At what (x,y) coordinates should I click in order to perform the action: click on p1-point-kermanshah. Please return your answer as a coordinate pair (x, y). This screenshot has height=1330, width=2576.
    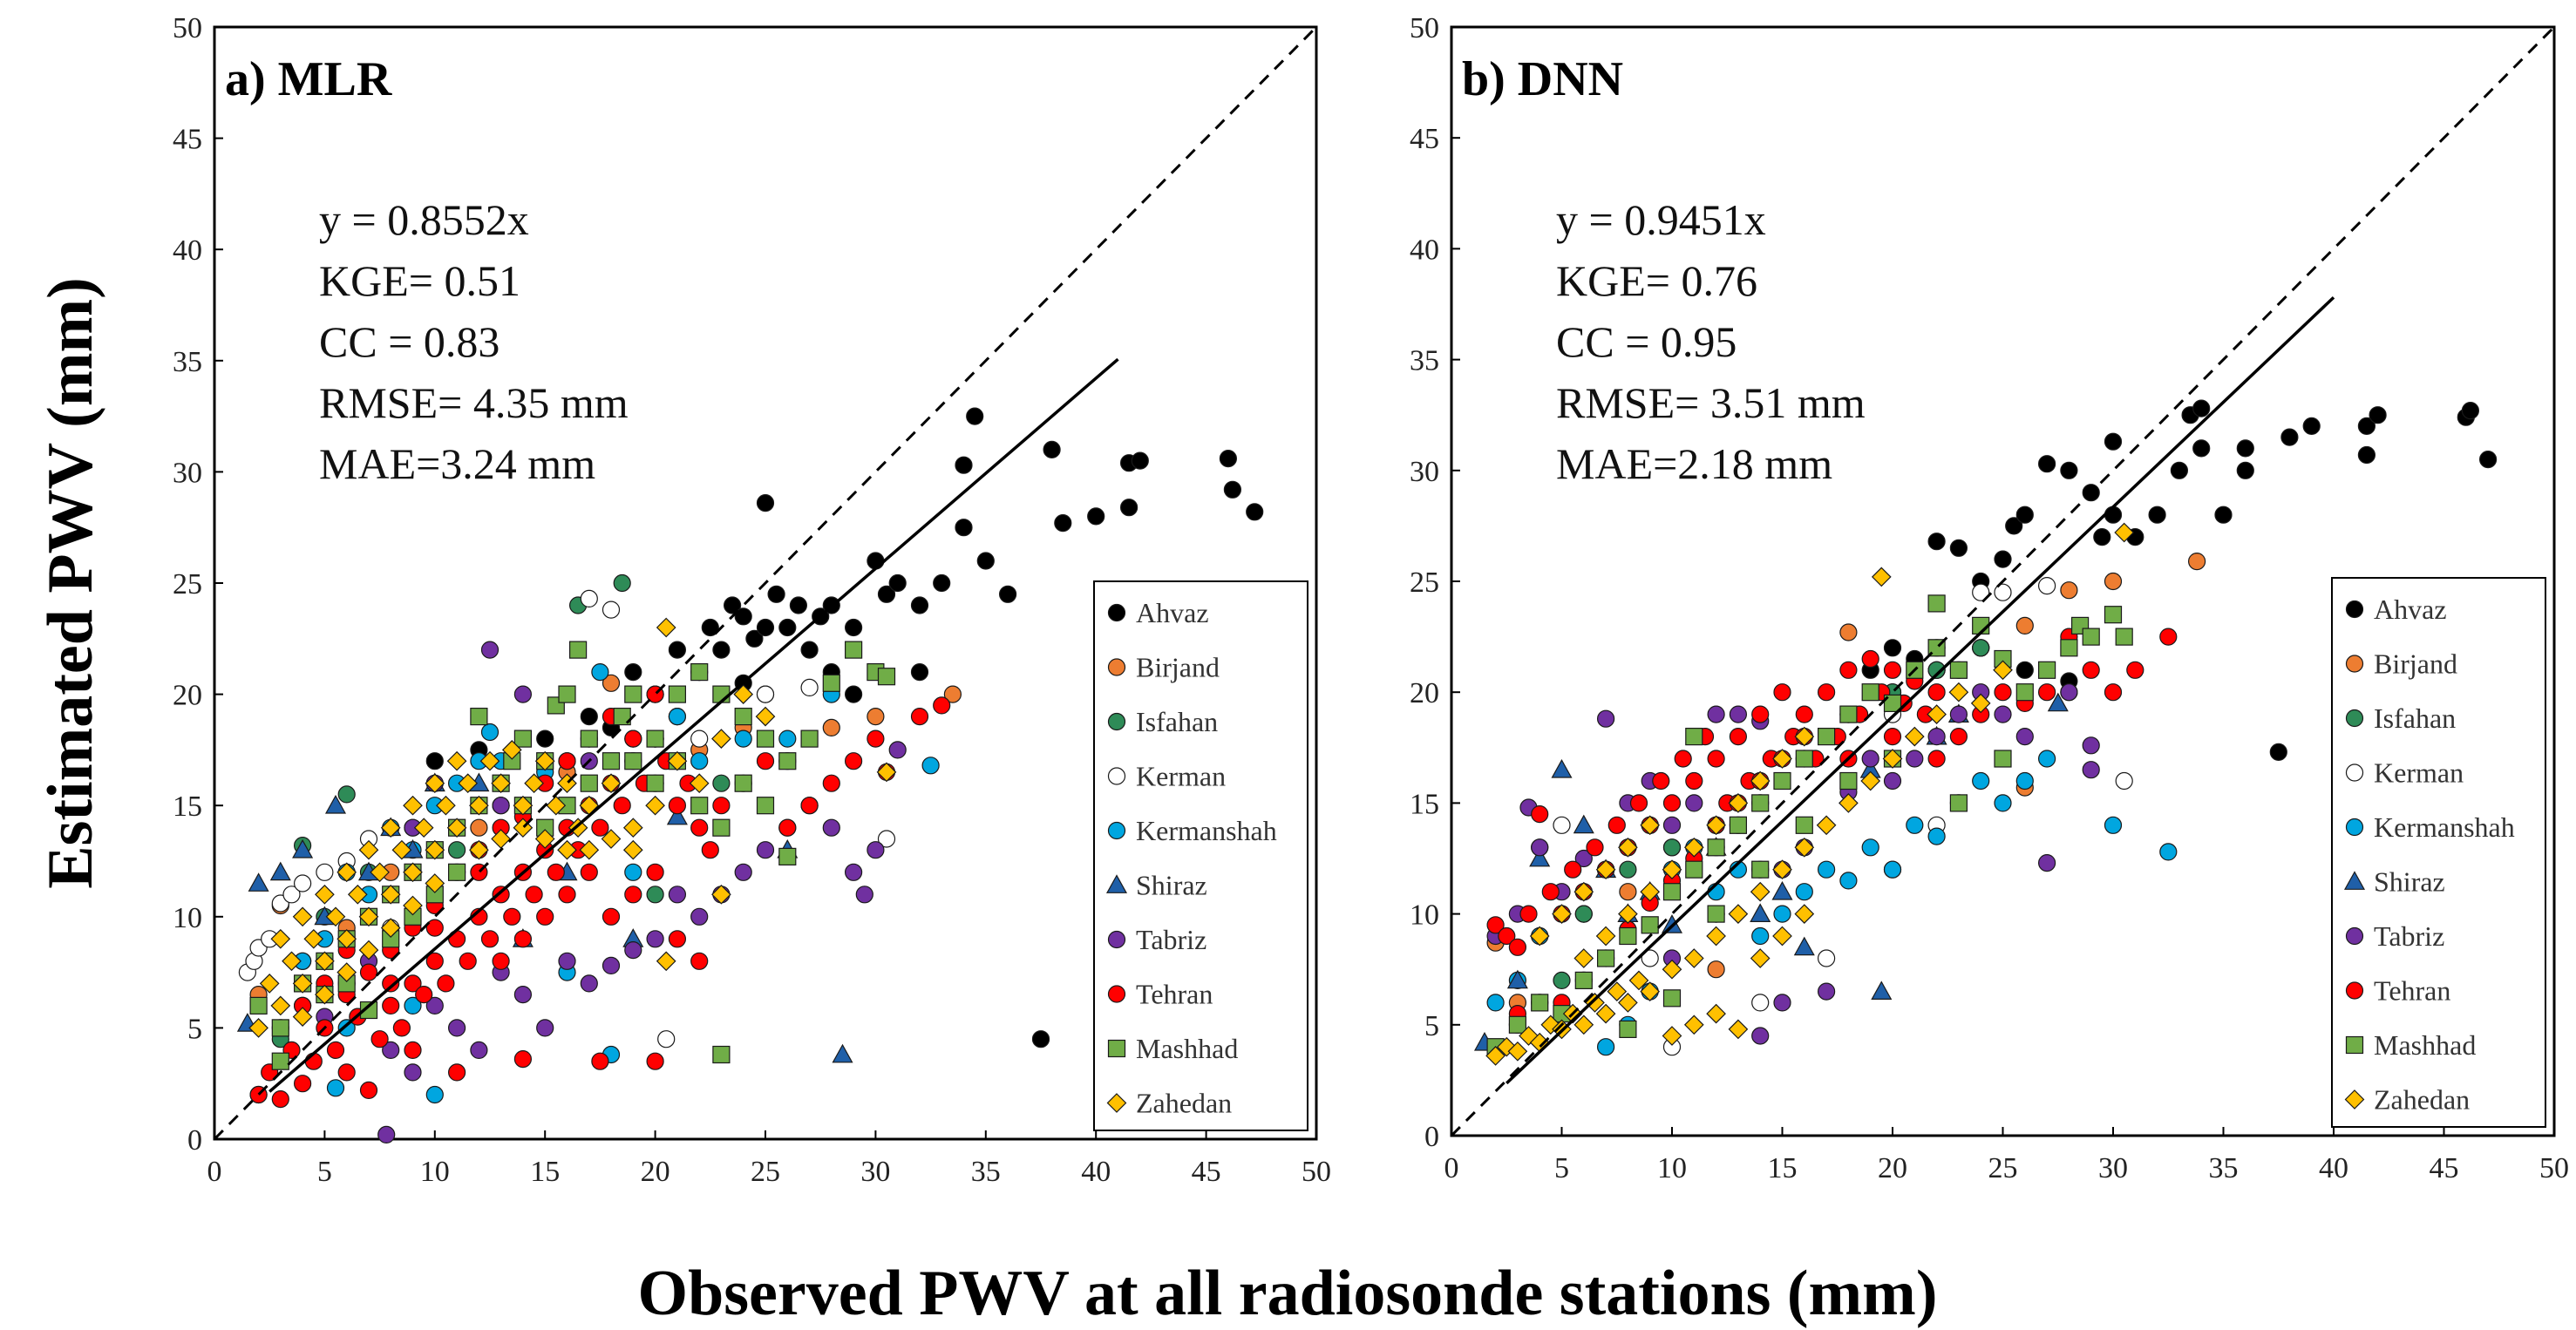
    Looking at the image, I should click on (1848, 881).